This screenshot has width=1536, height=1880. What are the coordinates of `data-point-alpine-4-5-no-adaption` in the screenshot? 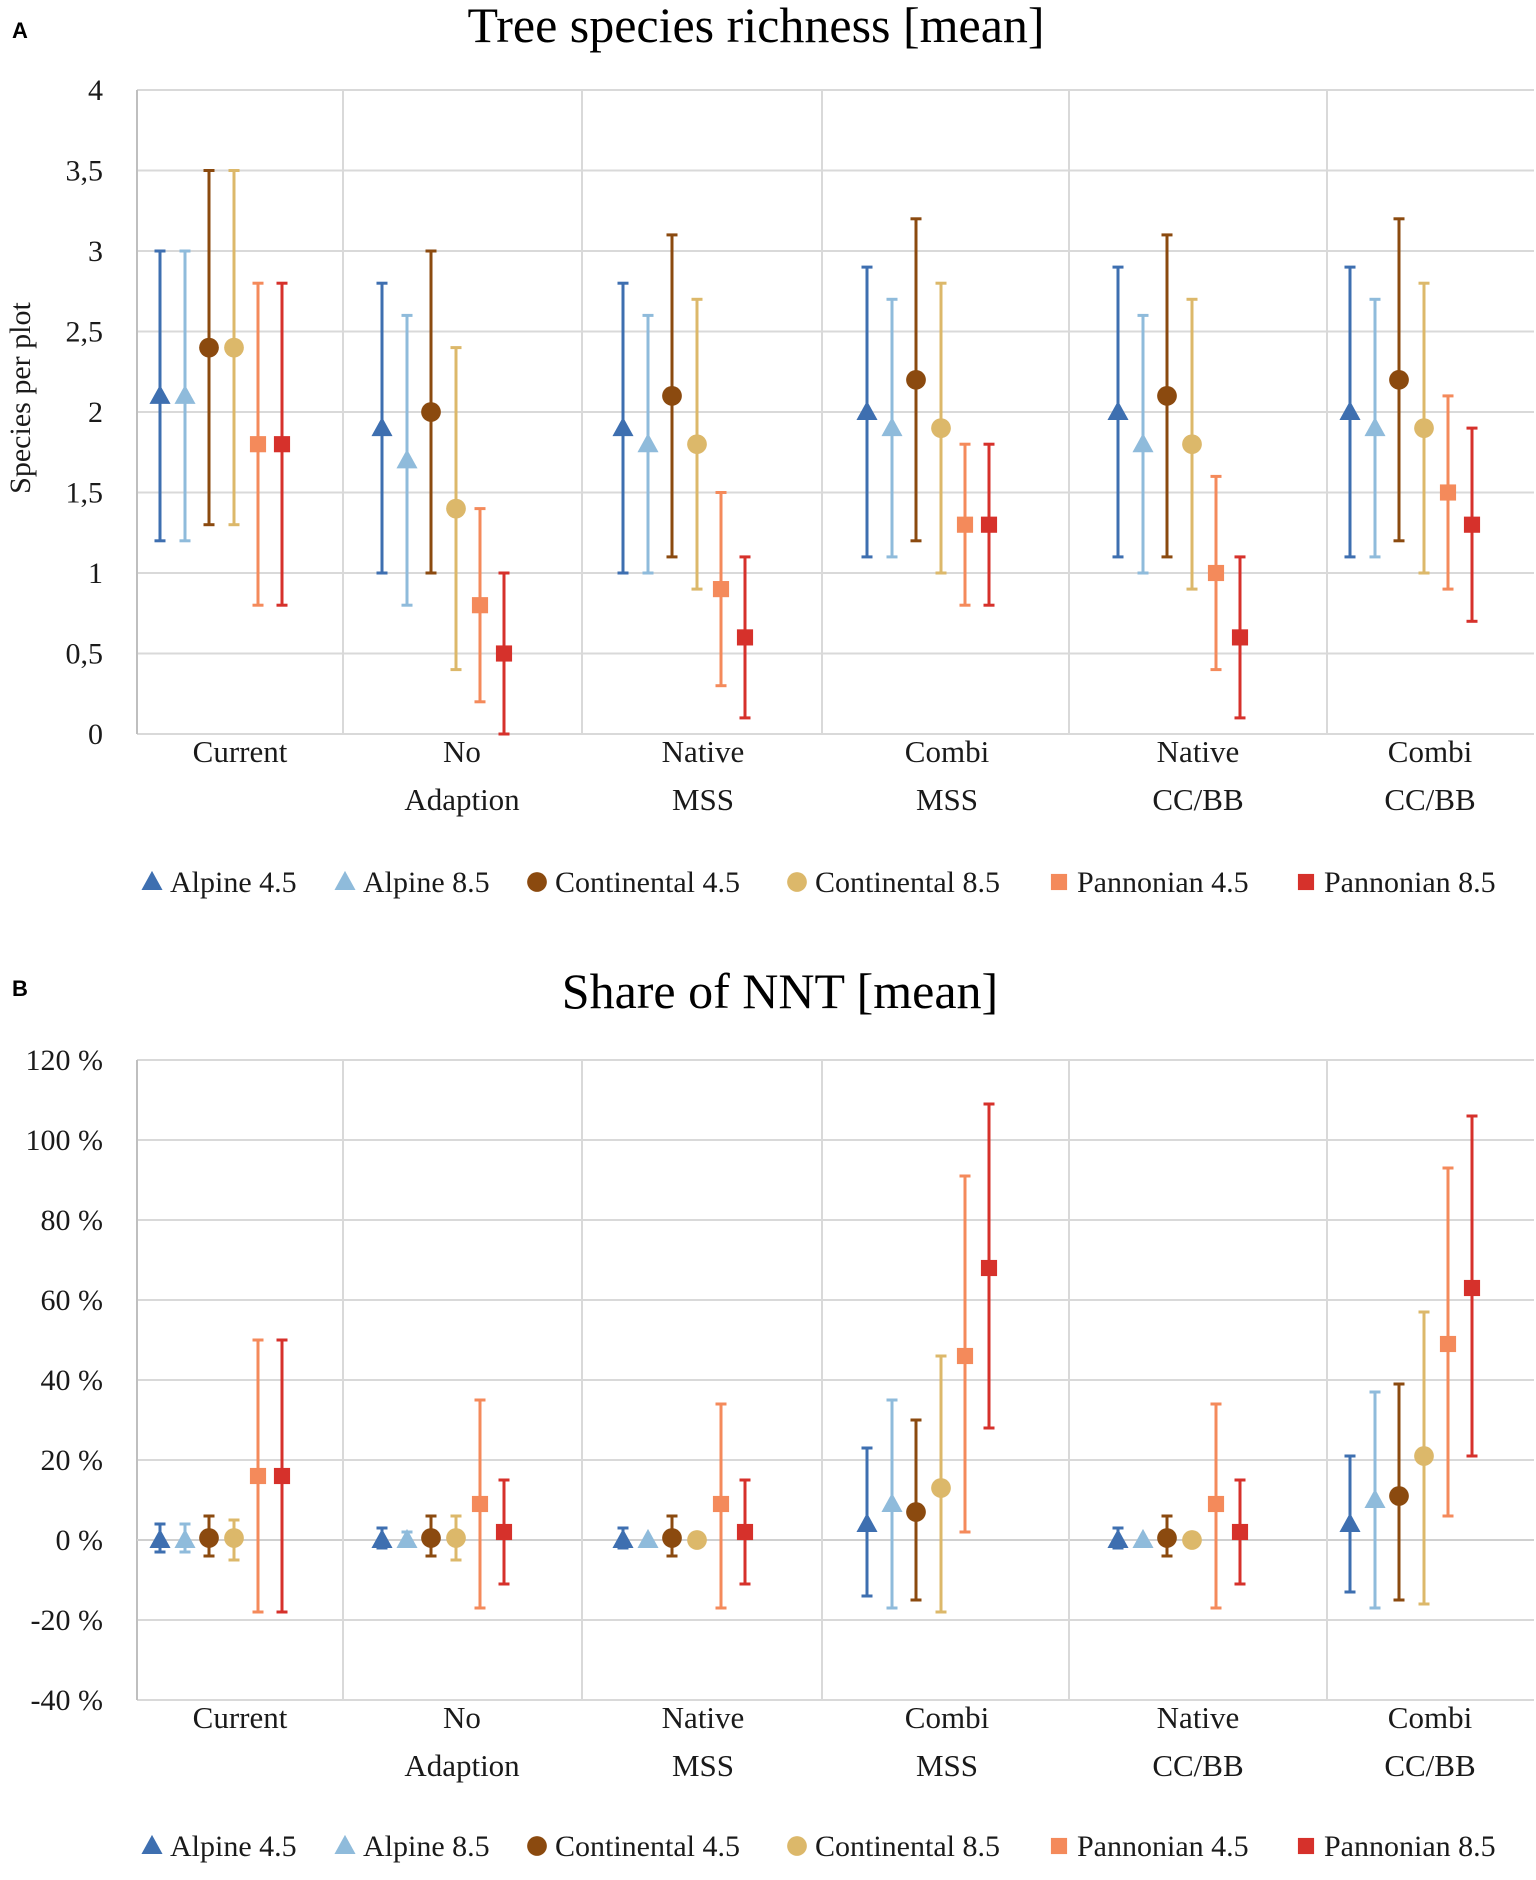 It's located at (382, 427).